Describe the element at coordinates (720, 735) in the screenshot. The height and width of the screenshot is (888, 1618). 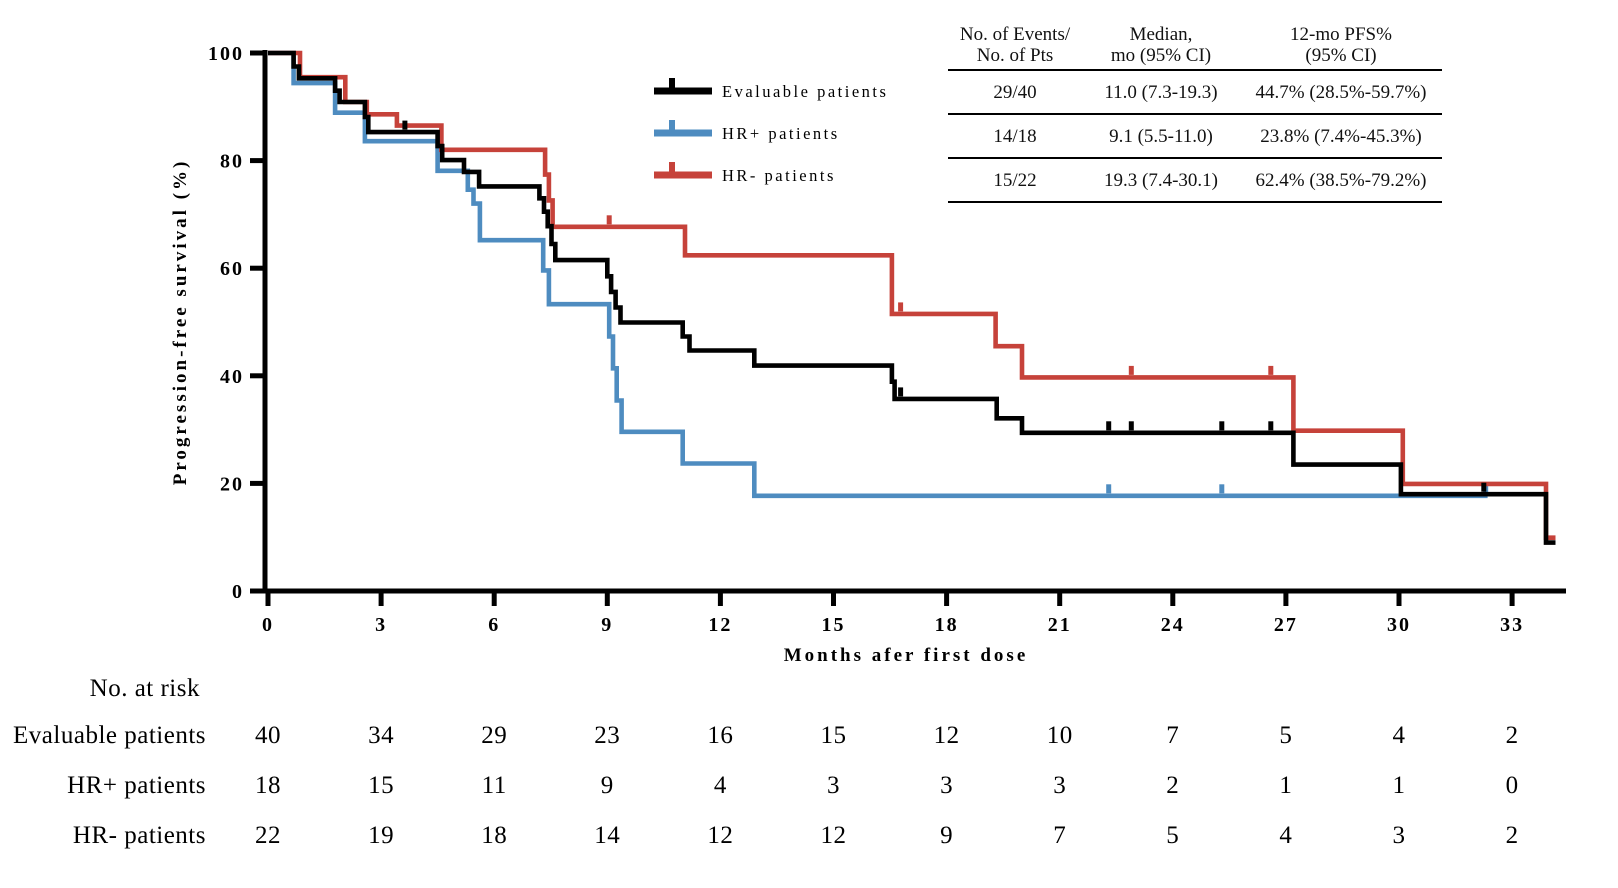
I see `risk-value: 16` at that location.